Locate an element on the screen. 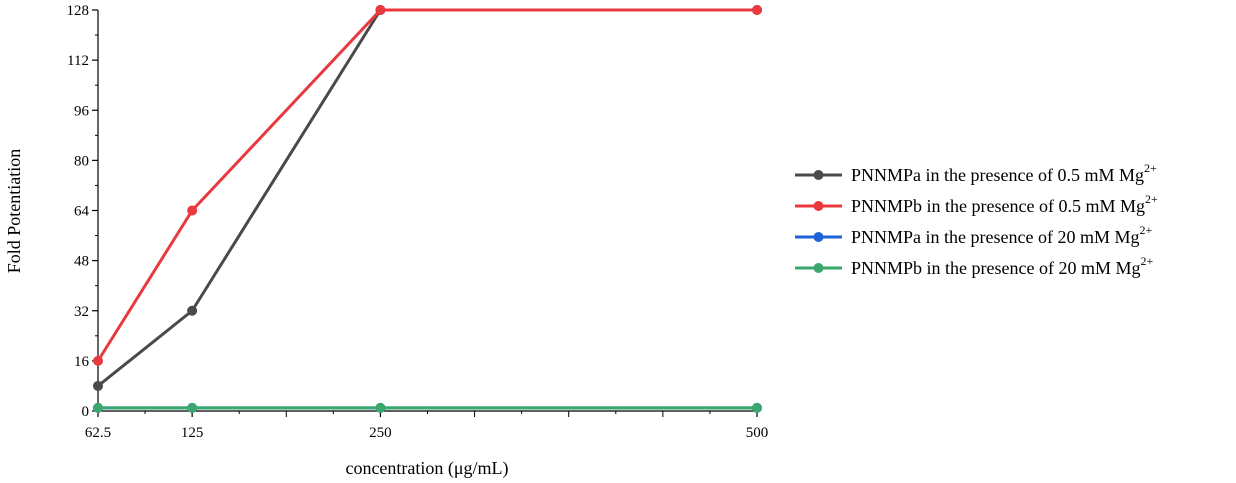 The image size is (1236, 483). x-axis-title: concentration (μg/mL) is located at coordinates (426, 468).